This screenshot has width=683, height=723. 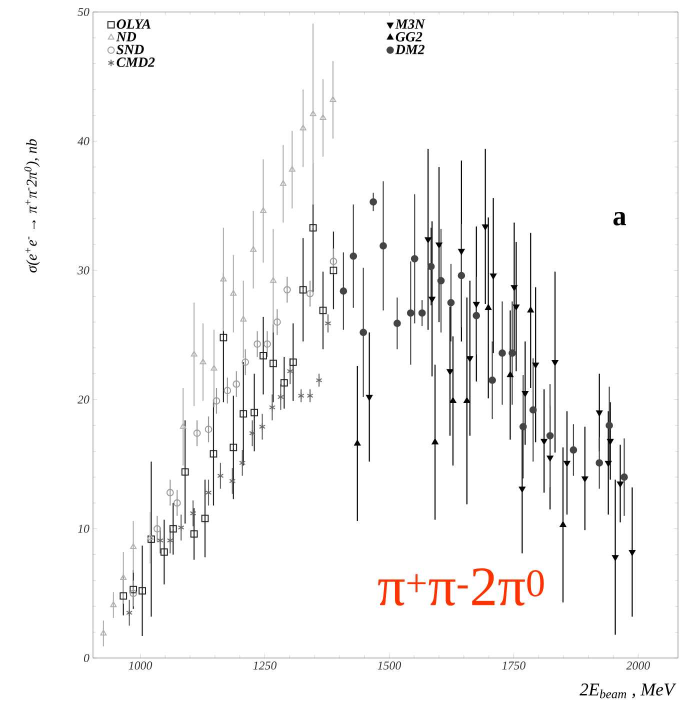 What do you see at coordinates (87, 658) in the screenshot?
I see `y-tick-label: 0` at bounding box center [87, 658].